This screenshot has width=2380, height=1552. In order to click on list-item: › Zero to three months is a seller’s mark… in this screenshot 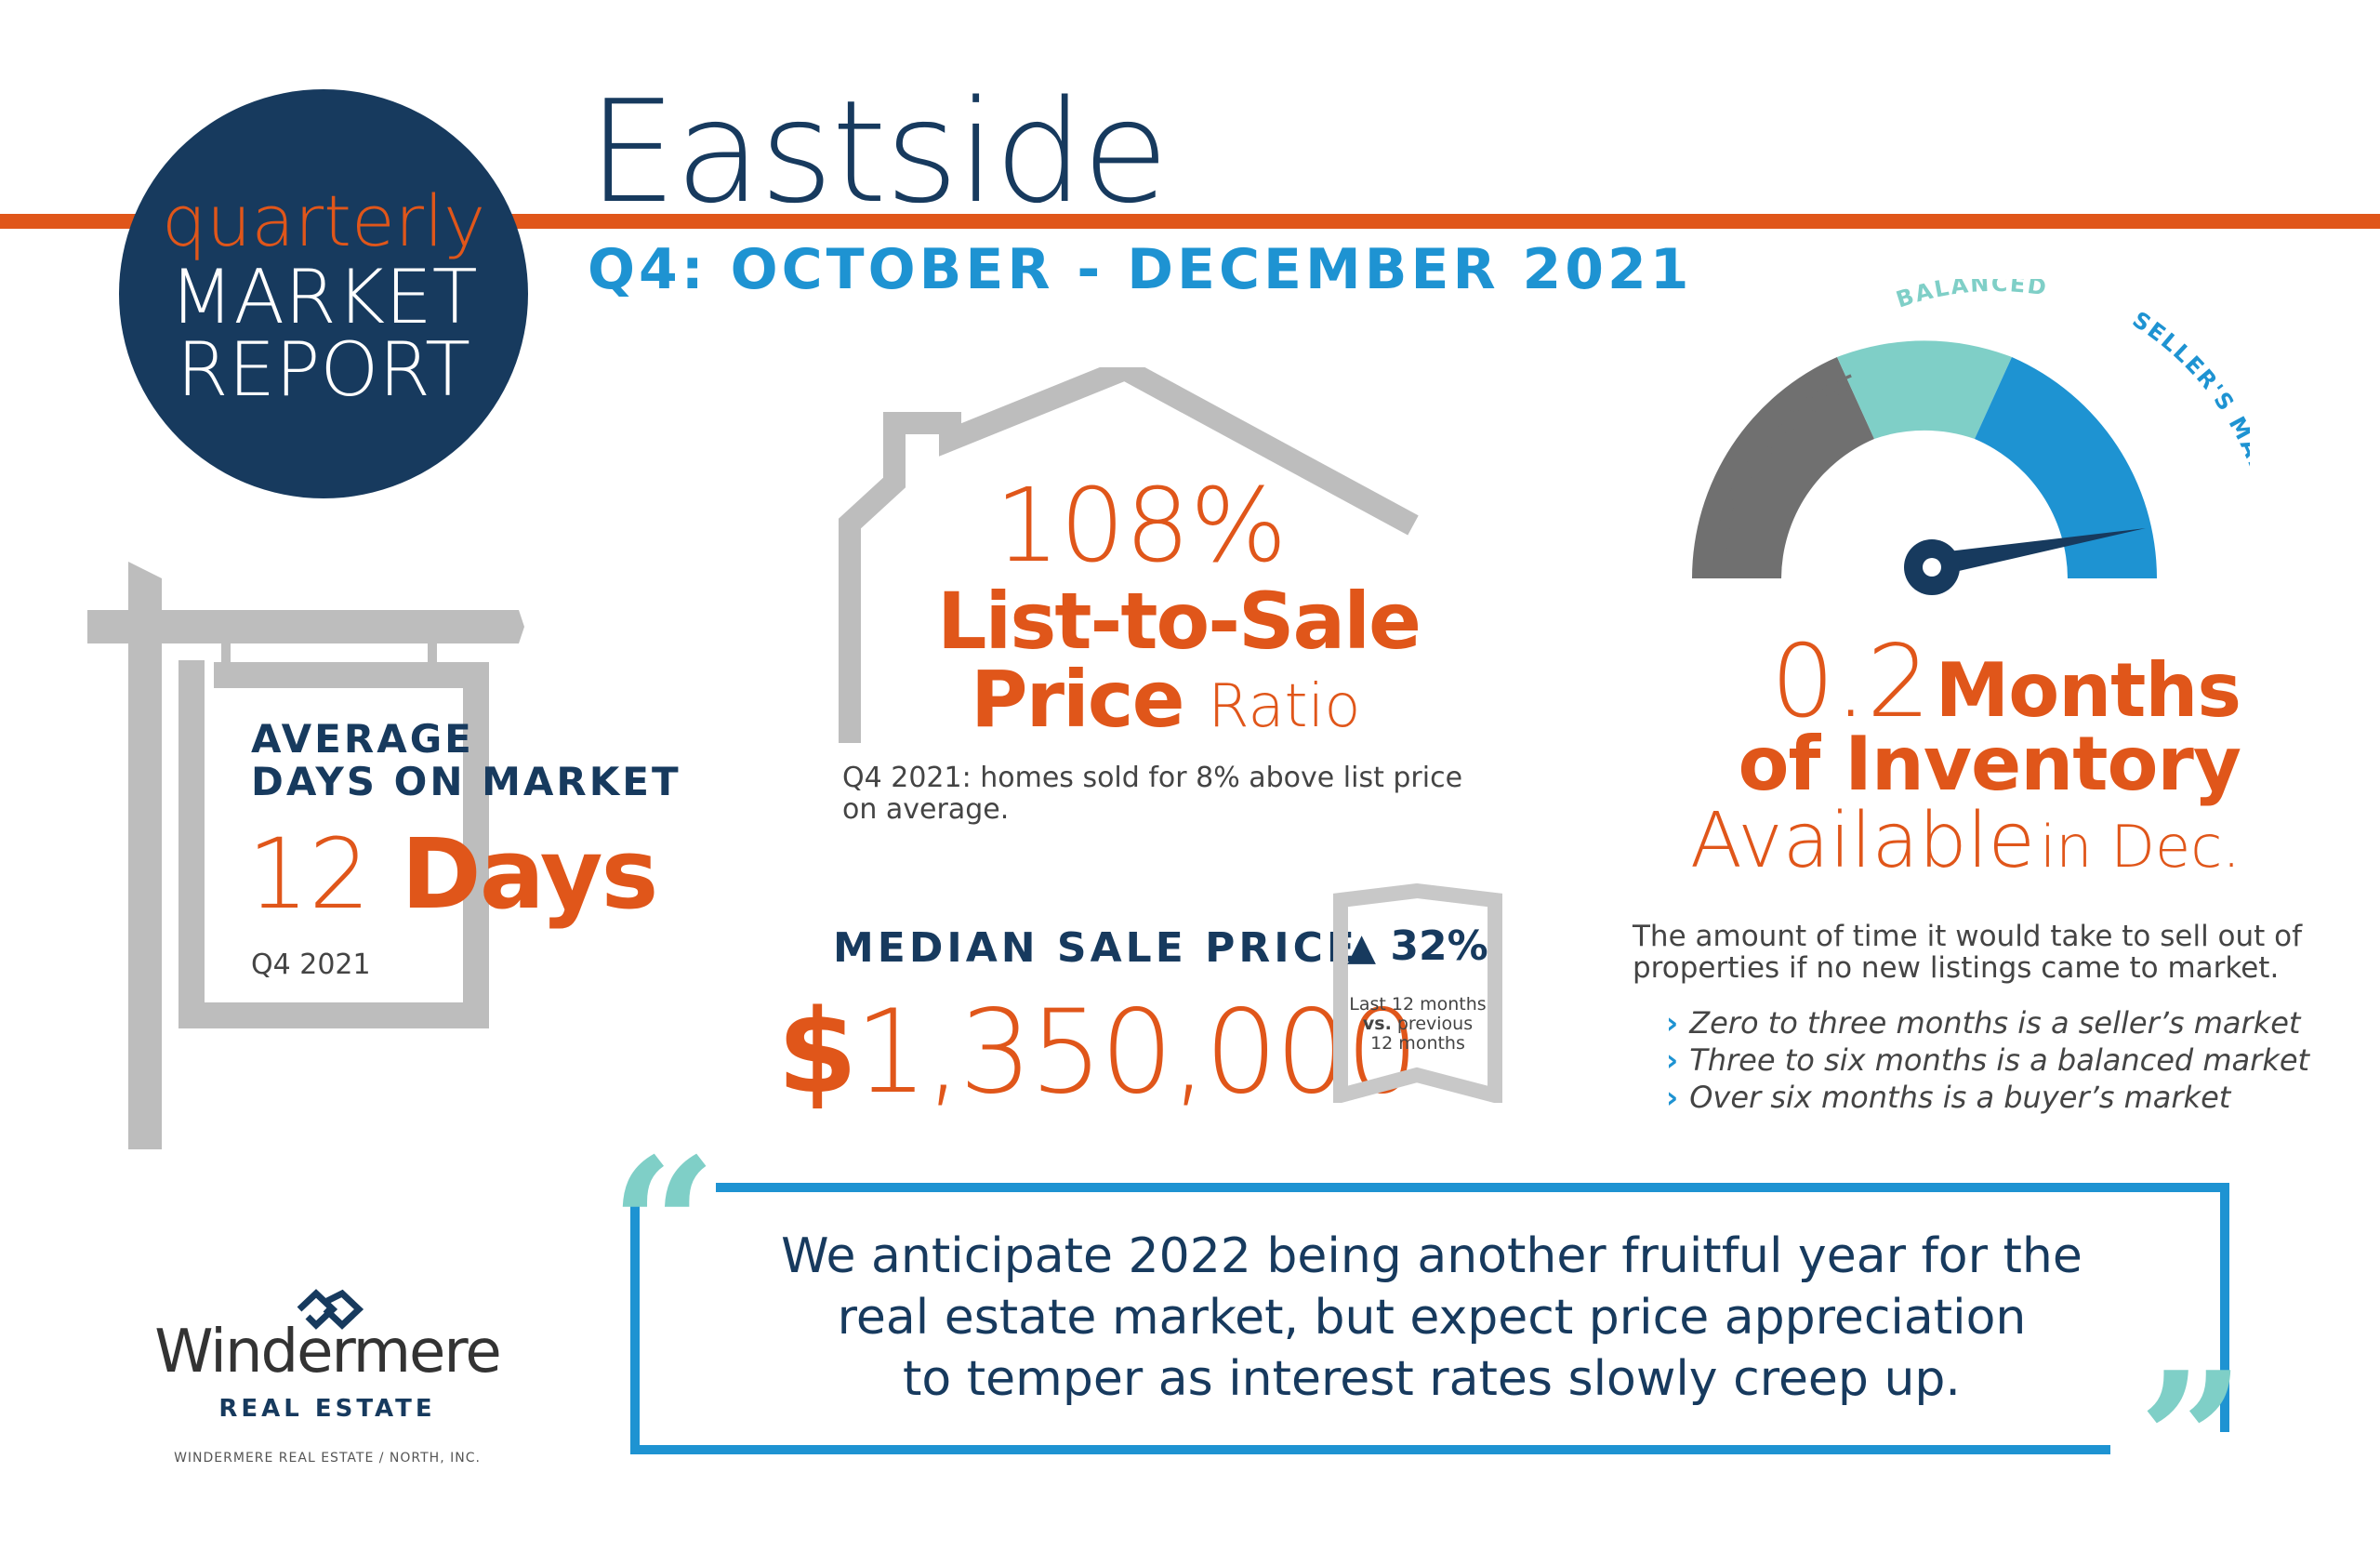, I will do `click(1987, 1022)`.